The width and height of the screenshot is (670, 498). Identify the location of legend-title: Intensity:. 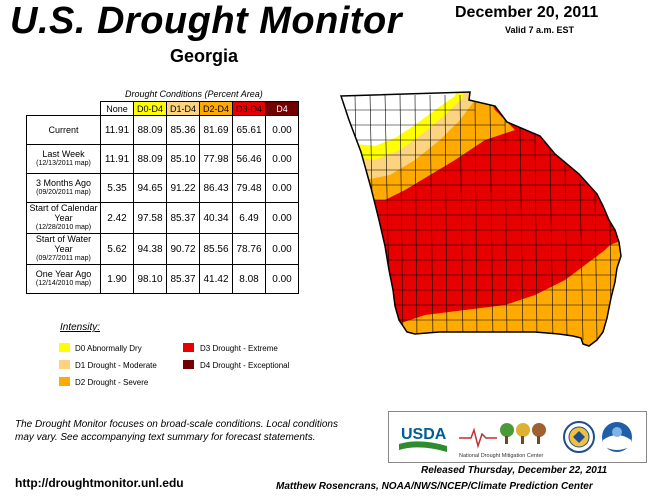
(80, 327).